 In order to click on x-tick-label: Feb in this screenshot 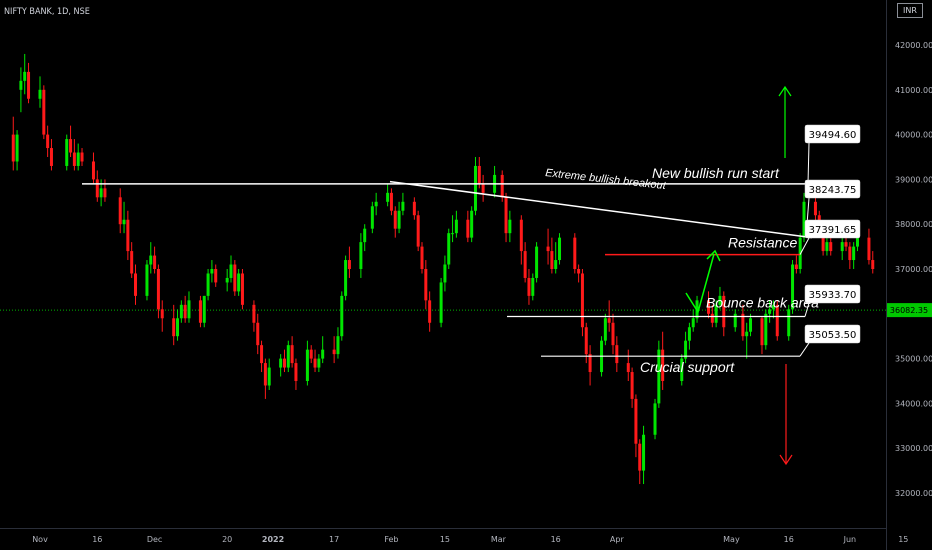, I will do `click(391, 539)`.